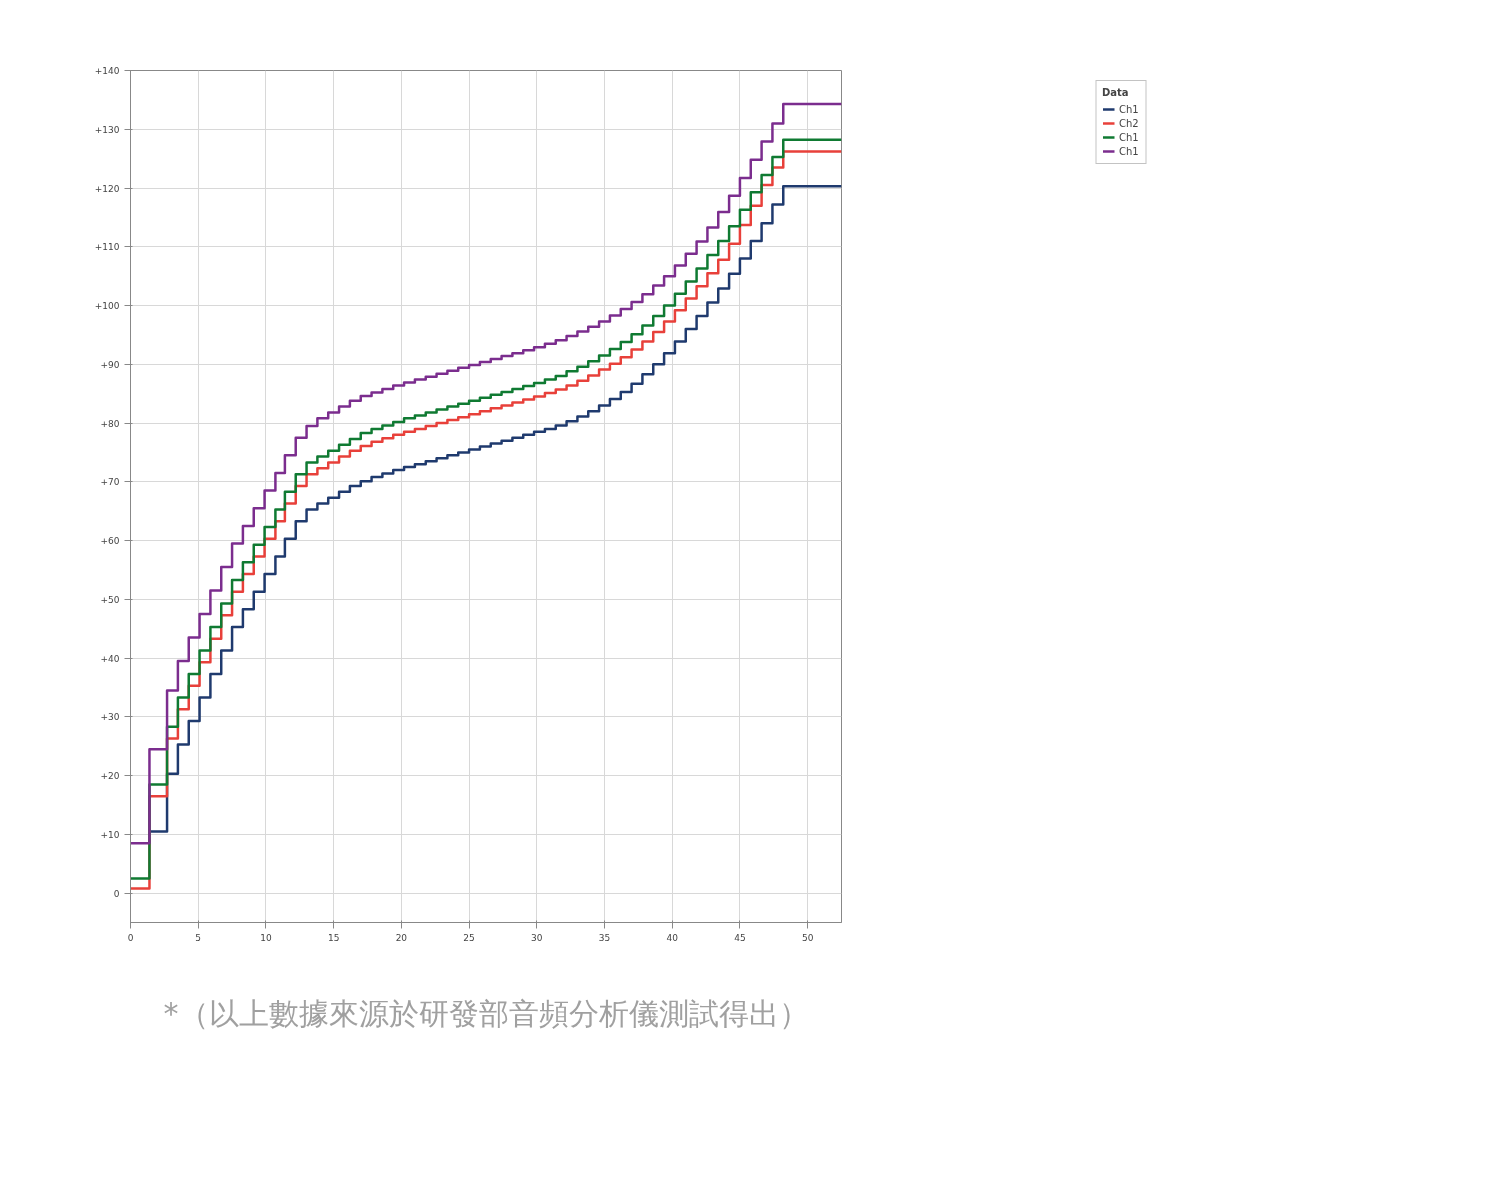  What do you see at coordinates (107, 247) in the screenshot?
I see `y-tick-label: +110` at bounding box center [107, 247].